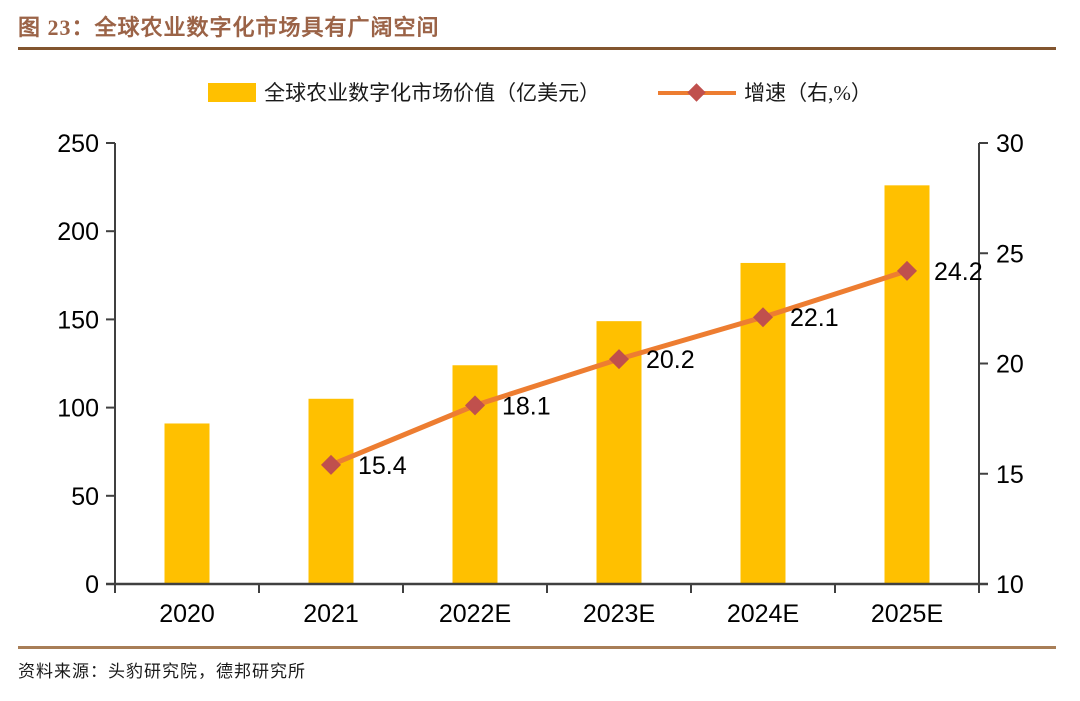  What do you see at coordinates (162, 671) in the screenshot?
I see `source-attribution: 资料来源：头豹研究院，德邦研究所` at bounding box center [162, 671].